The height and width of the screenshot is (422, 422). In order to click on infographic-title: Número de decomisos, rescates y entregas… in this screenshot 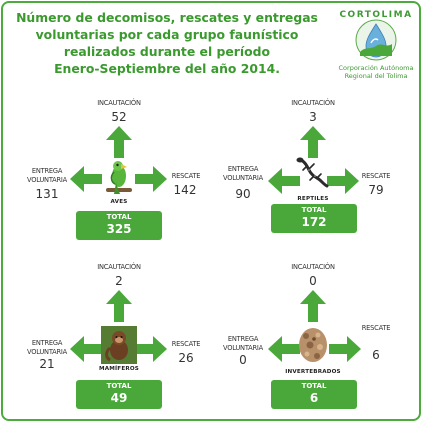, I will do `click(167, 43)`.